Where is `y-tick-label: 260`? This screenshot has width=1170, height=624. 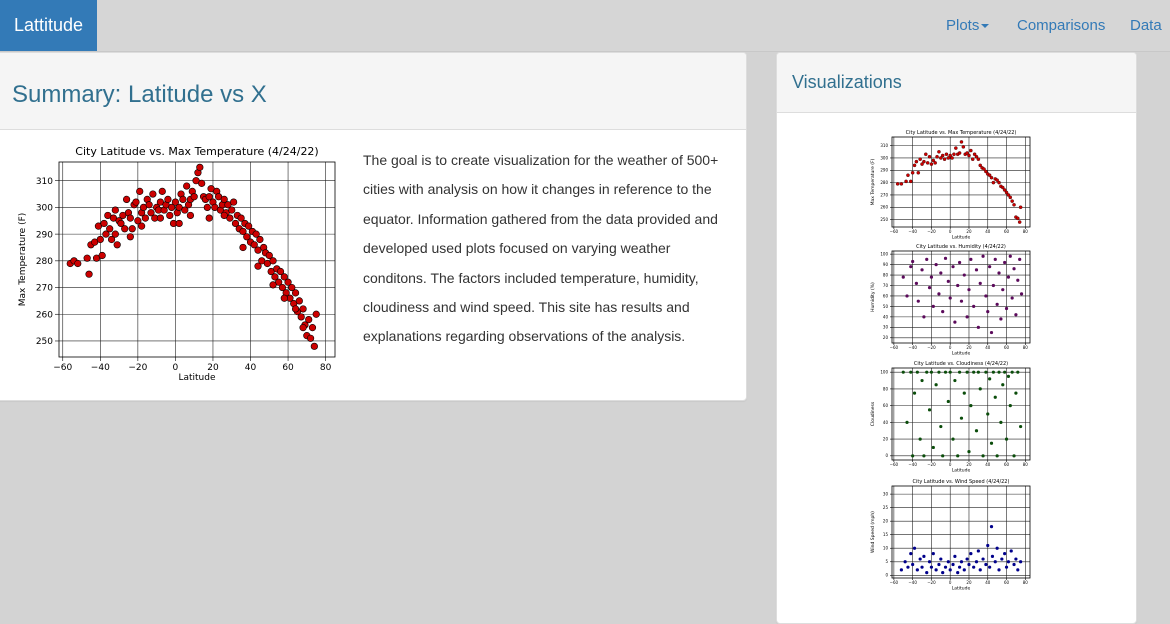 y-tick-label: 260 is located at coordinates (884, 207).